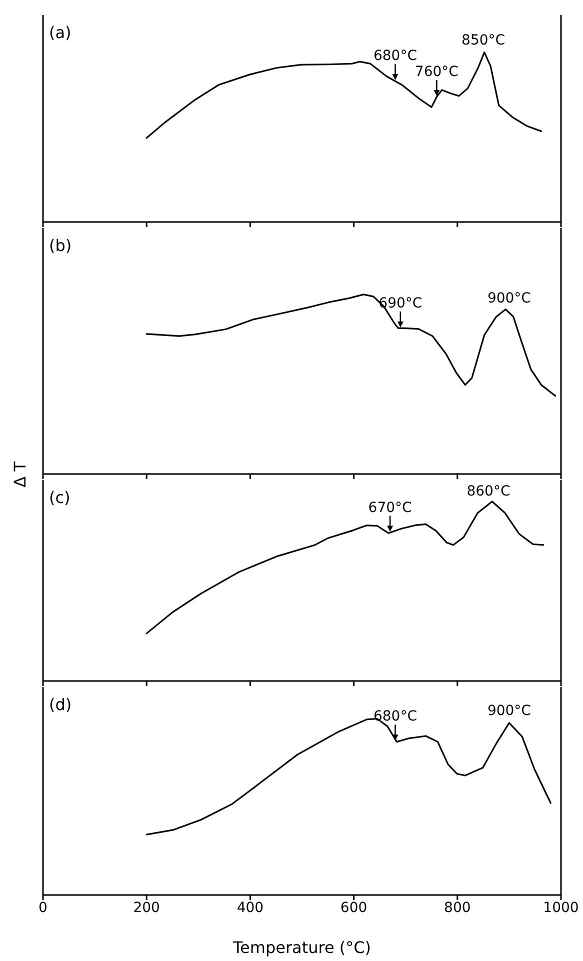 Image resolution: width=583 pixels, height=961 pixels. What do you see at coordinates (43, 908) in the screenshot?
I see `x-tick-label: 0` at bounding box center [43, 908].